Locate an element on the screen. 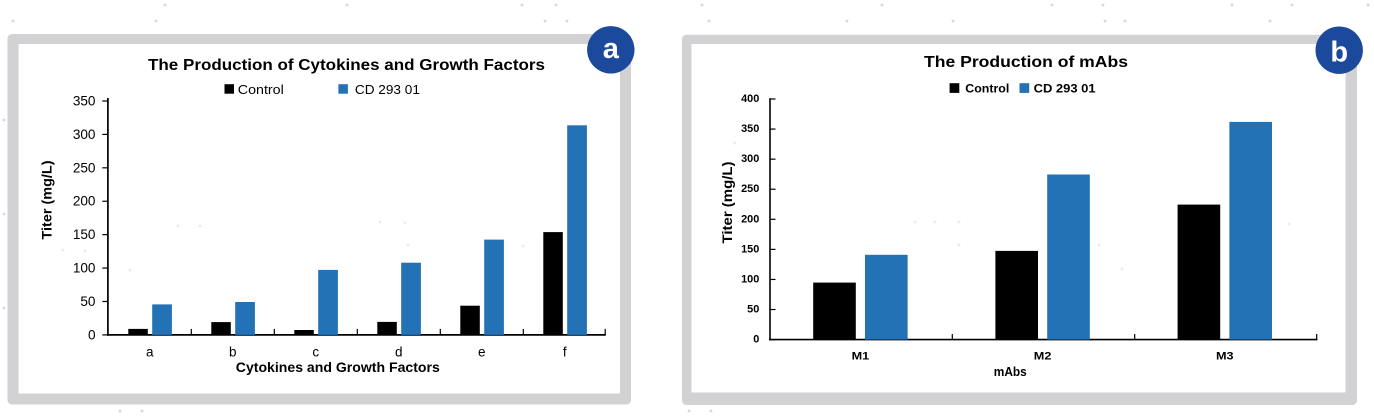  svg-text: Cytokines and Growth Factors is located at coordinates (338, 368).